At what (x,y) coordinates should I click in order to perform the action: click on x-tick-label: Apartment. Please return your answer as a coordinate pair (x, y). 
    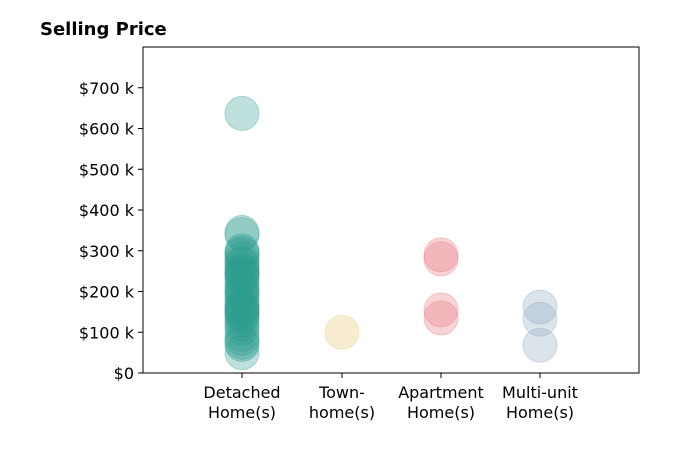
    Looking at the image, I should click on (441, 392).